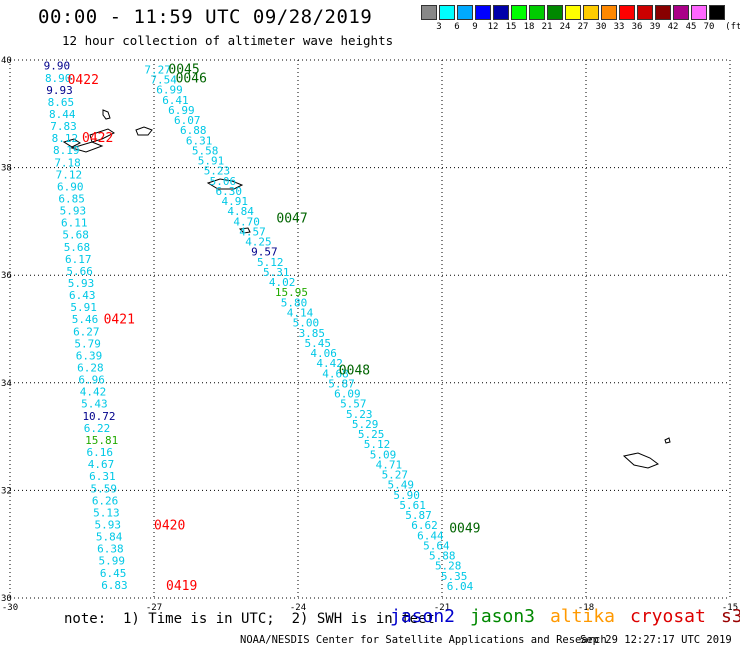 This screenshot has width=740, height=650. What do you see at coordinates (106, 512) in the screenshot?
I see `wave-height-value: 5.13` at bounding box center [106, 512].